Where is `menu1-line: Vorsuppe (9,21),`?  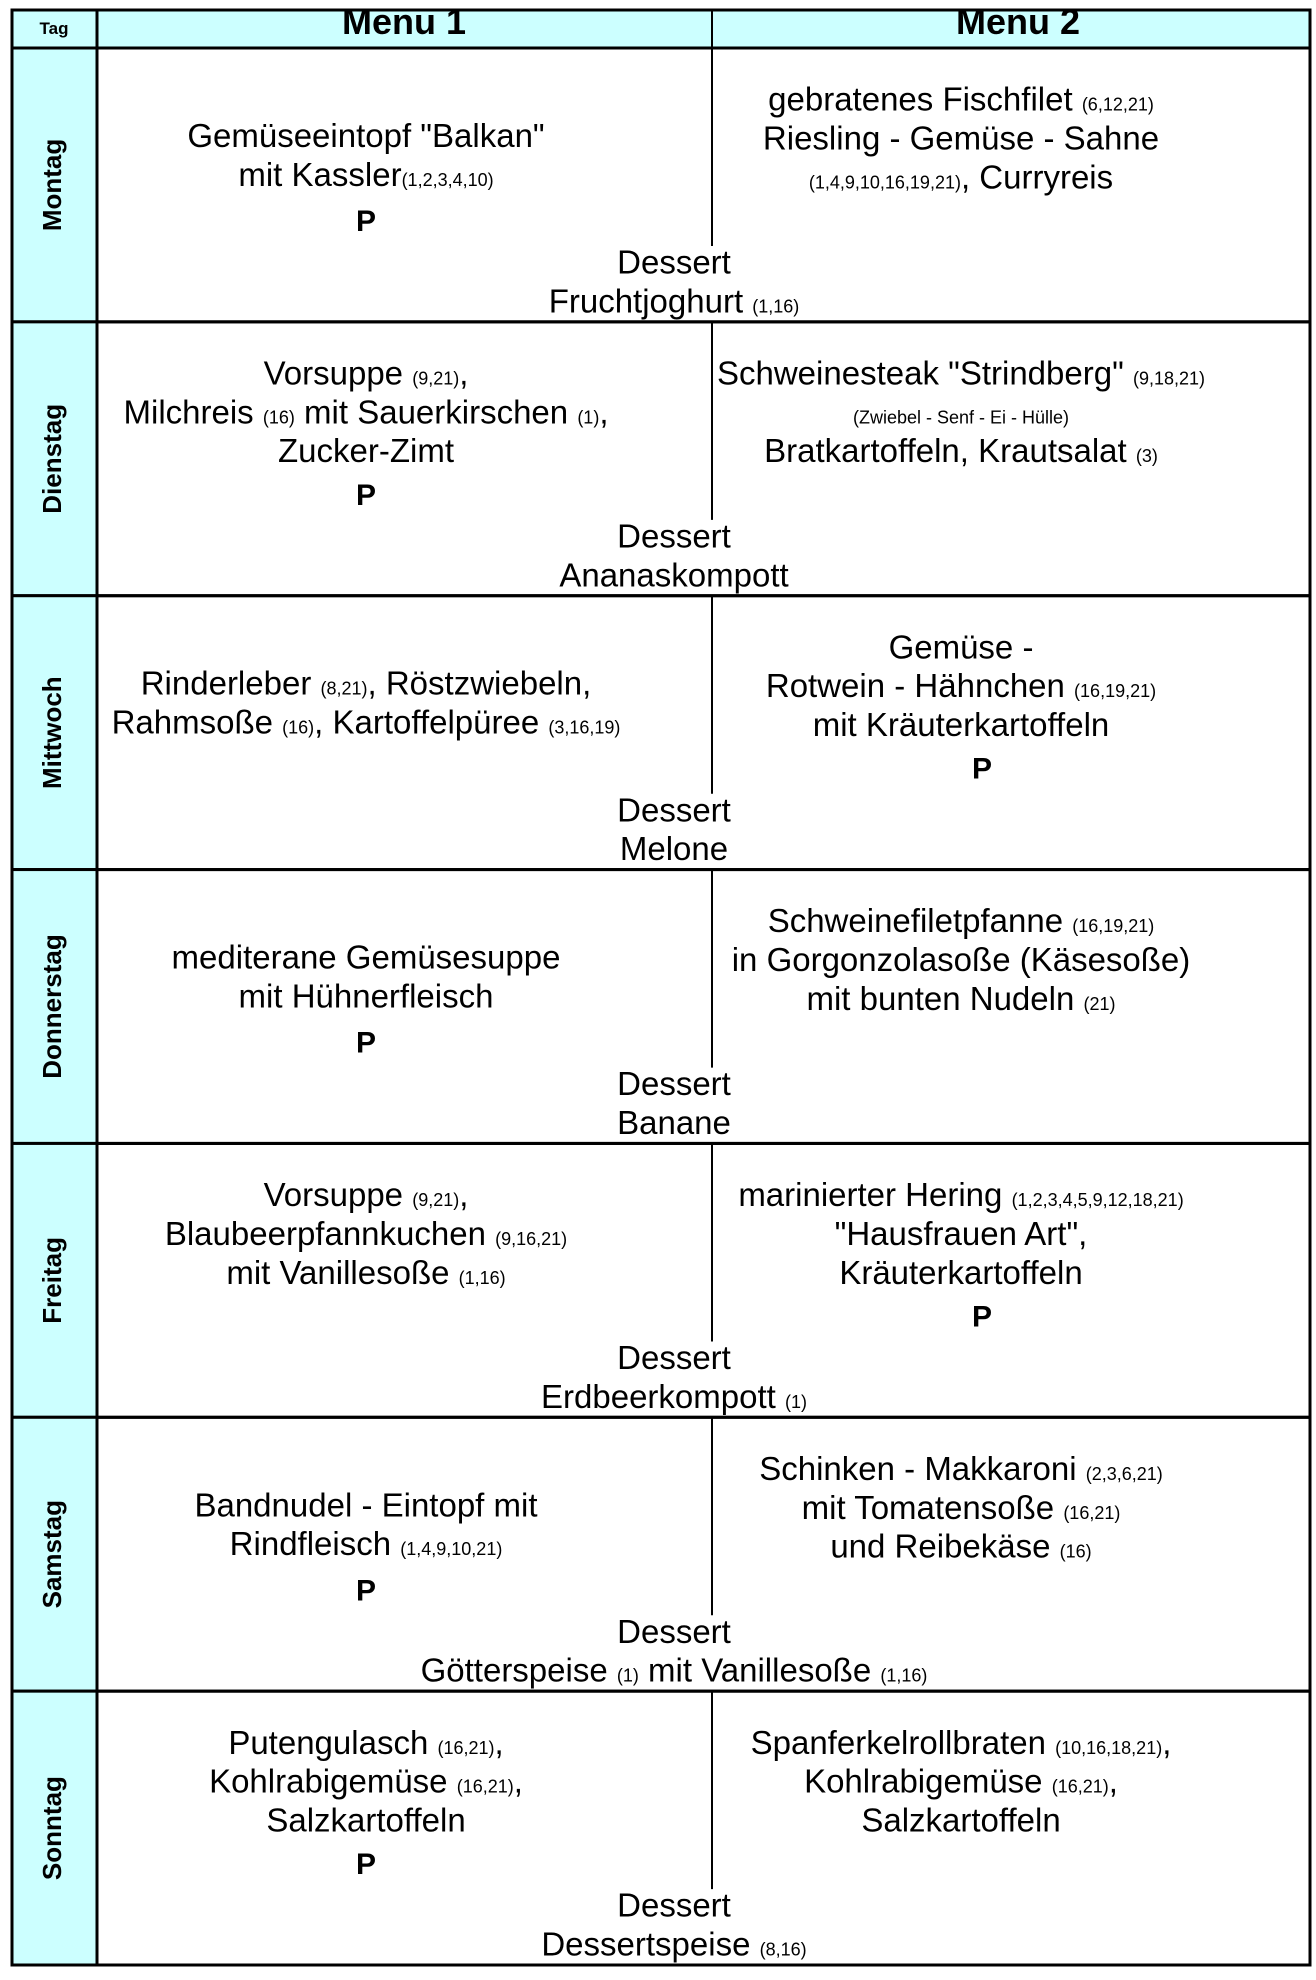
menu1-line: Vorsuppe (9,21), is located at coordinates (366, 1194).